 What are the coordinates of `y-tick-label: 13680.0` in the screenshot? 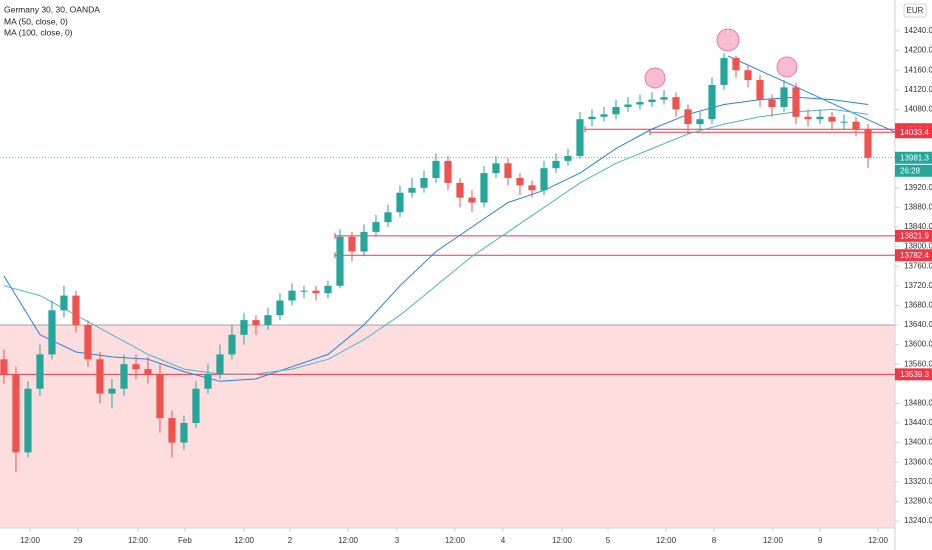 It's located at (918, 305).